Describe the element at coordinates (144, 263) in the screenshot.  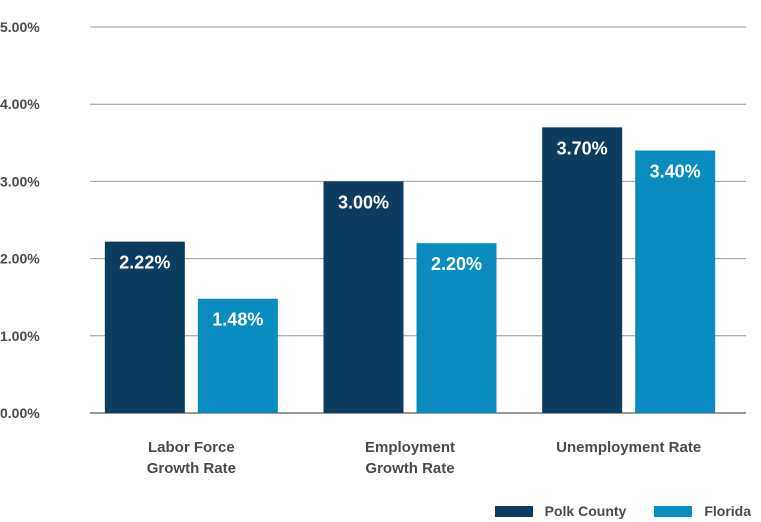
I see `data-label: 2.22%` at that location.